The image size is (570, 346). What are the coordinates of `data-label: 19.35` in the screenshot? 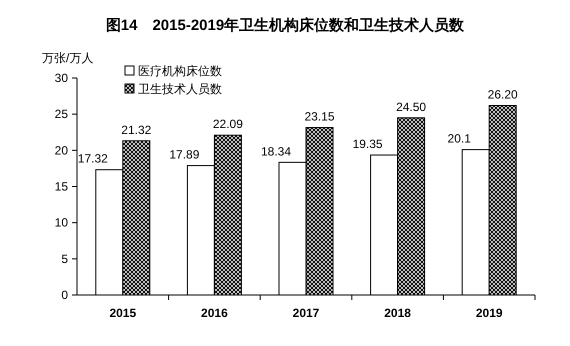 It's located at (367, 144).